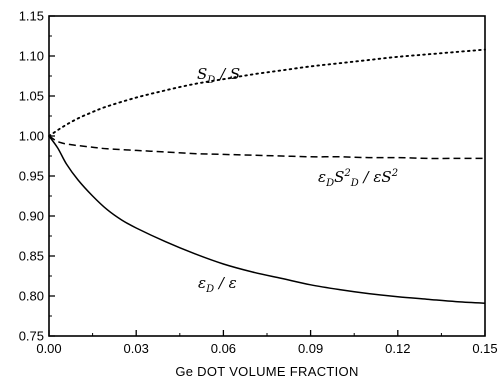  Describe the element at coordinates (267, 343) in the screenshot. I see `x-axis: 0.00 0.03 0.06 0.09 0.12 0.15` at that location.